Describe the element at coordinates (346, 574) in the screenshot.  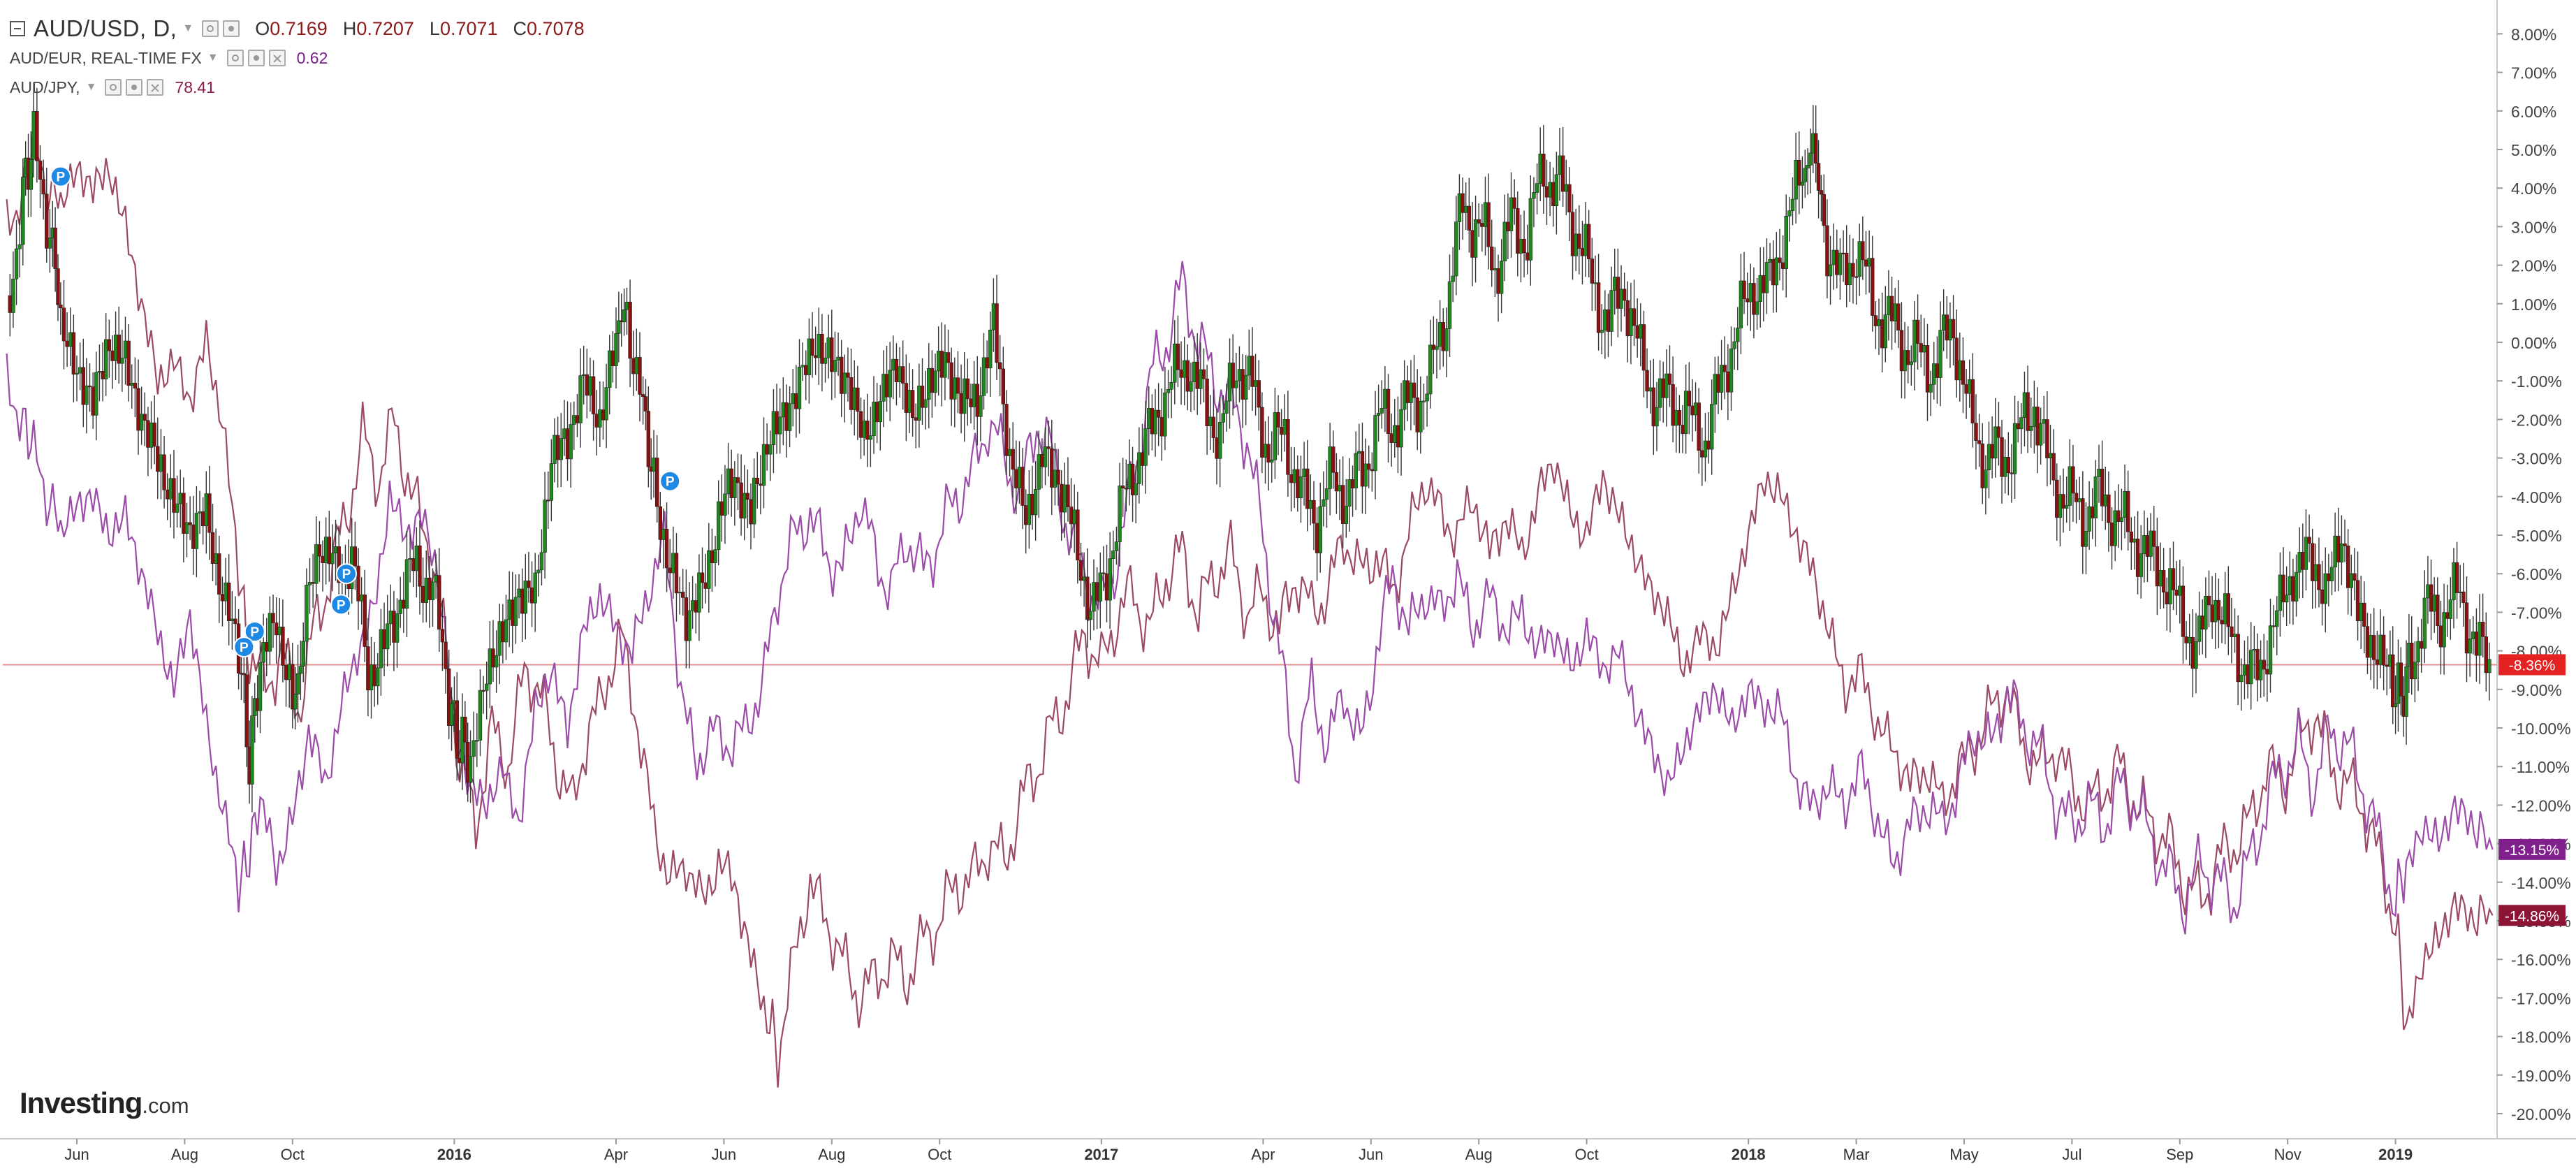
I see `p-marker-label: P` at that location.